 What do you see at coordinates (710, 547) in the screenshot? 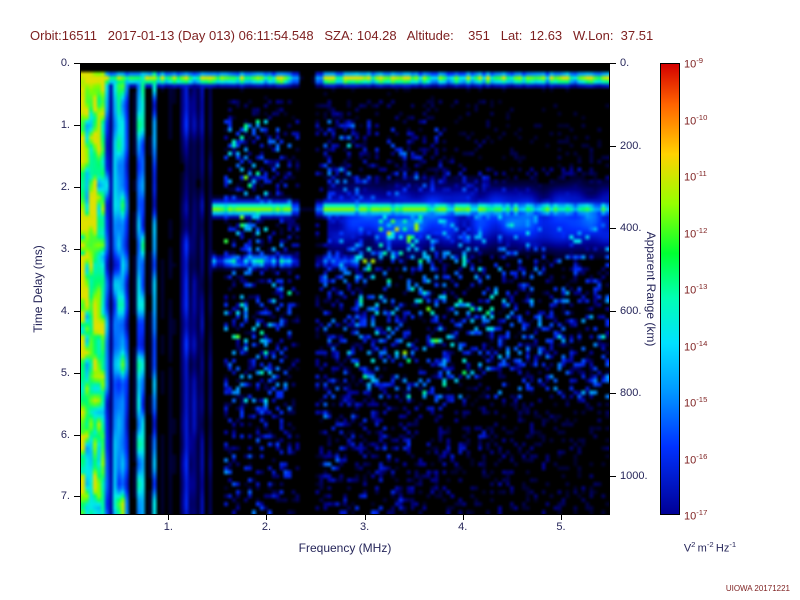
I see `colorbar-units-label: V2 m-2 Hz-1` at bounding box center [710, 547].